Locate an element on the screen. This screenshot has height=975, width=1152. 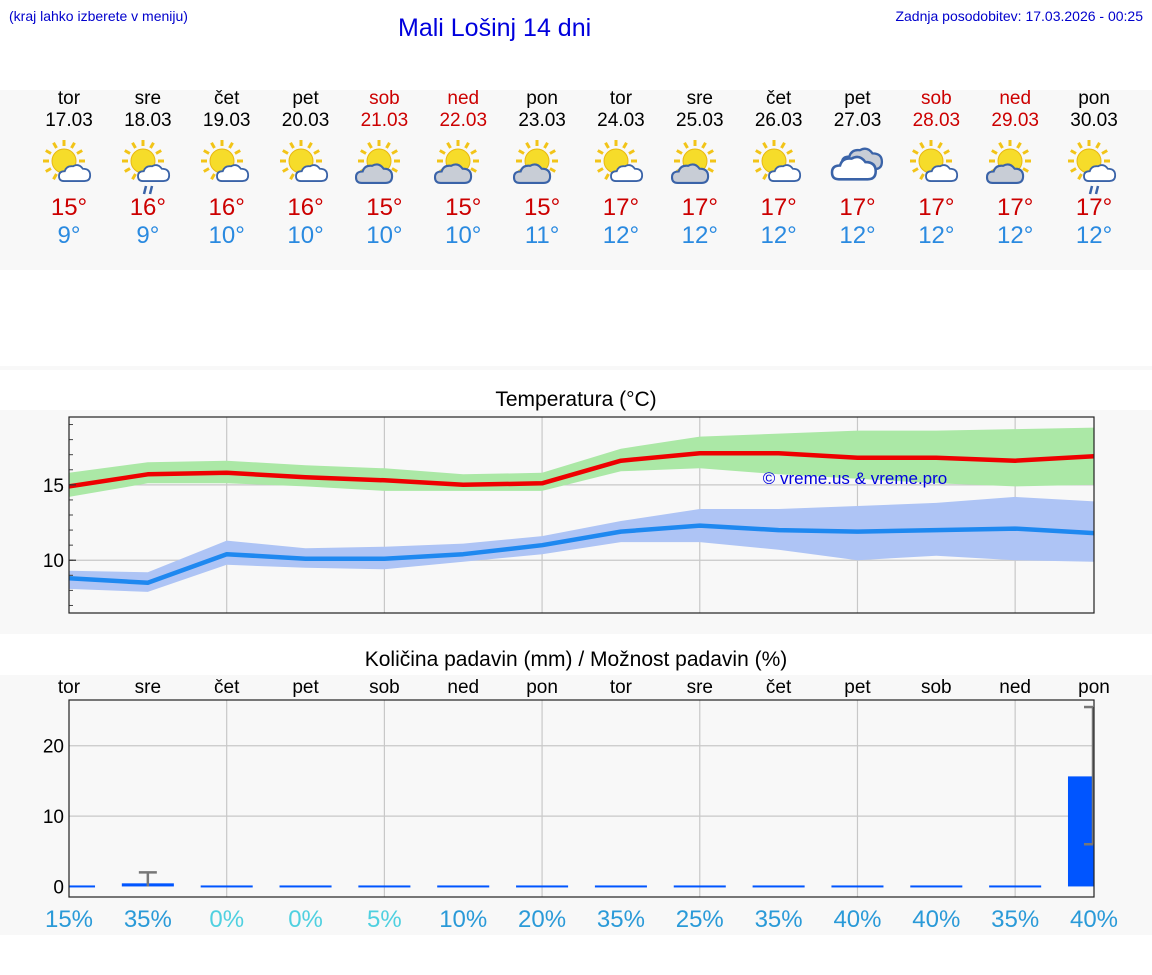
precip-probability: 5% is located at coordinates (384, 919).